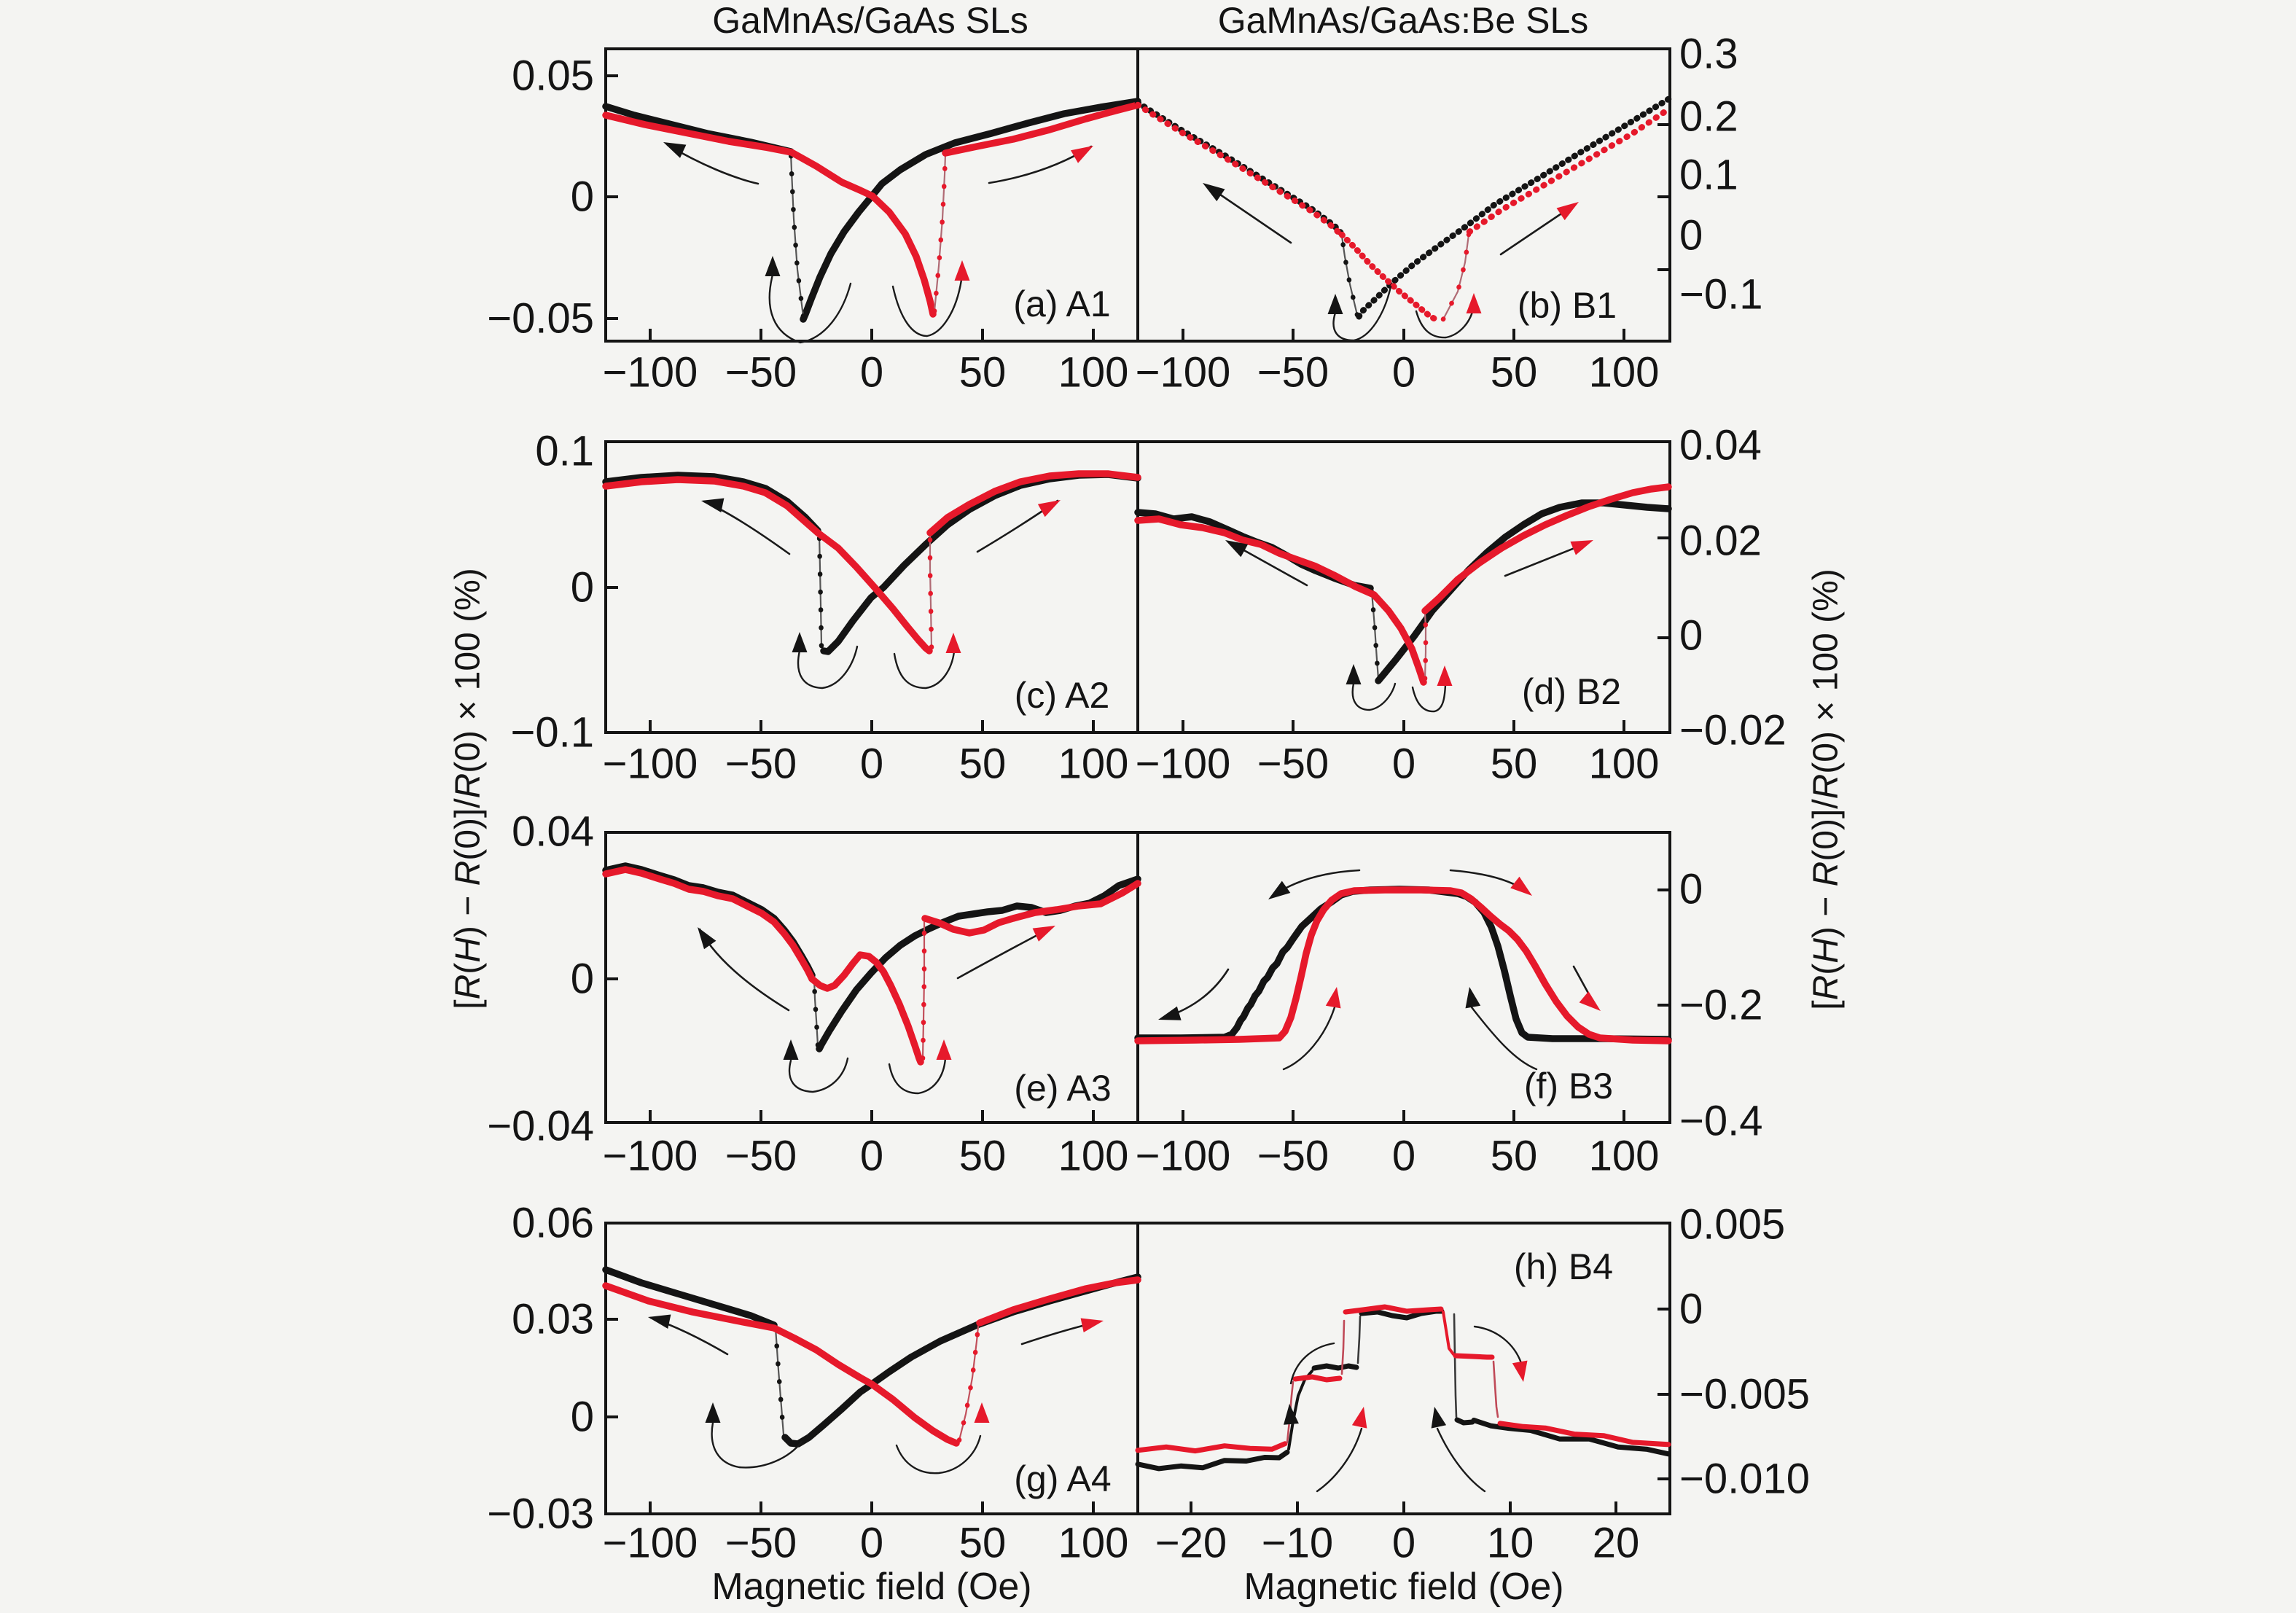 The height and width of the screenshot is (1613, 2296). What do you see at coordinates (1721, 1121) in the screenshot?
I see `svg-text: −0.4` at bounding box center [1721, 1121].